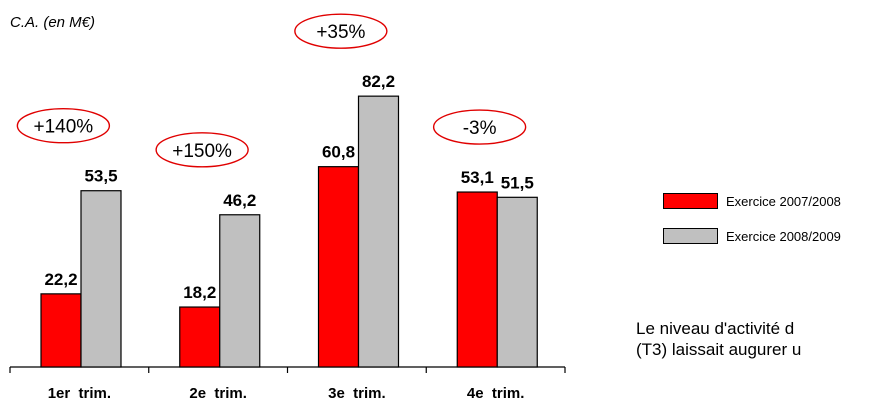 The height and width of the screenshot is (405, 893). I want to click on growth-label: +35%, so click(340, 32).